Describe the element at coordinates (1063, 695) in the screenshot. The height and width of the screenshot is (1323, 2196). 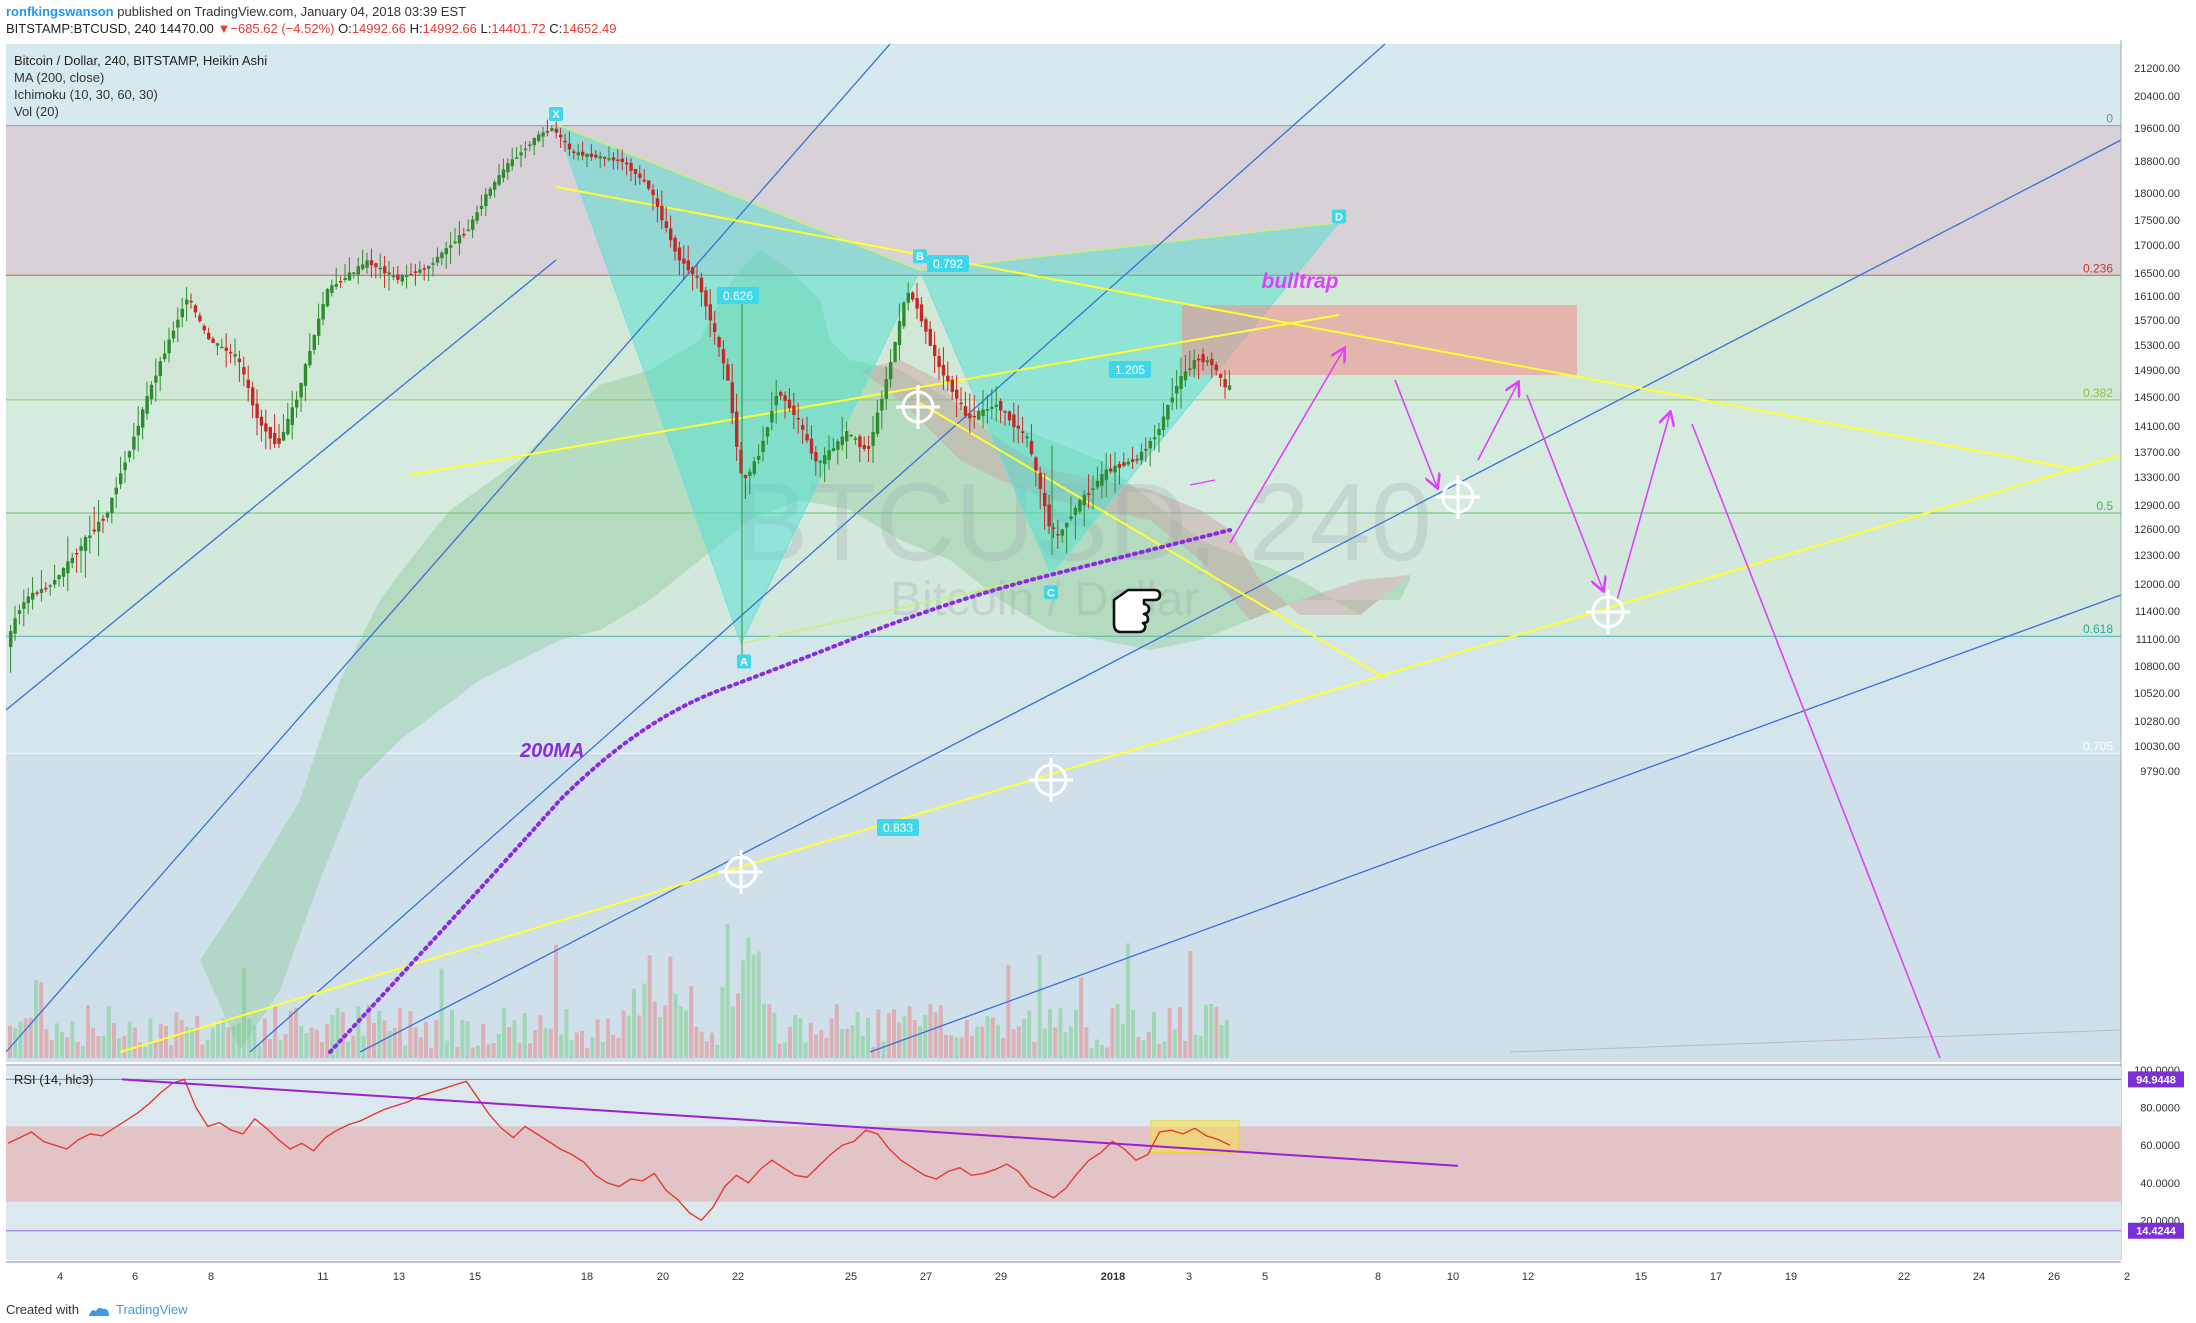
I see `fib-band` at that location.